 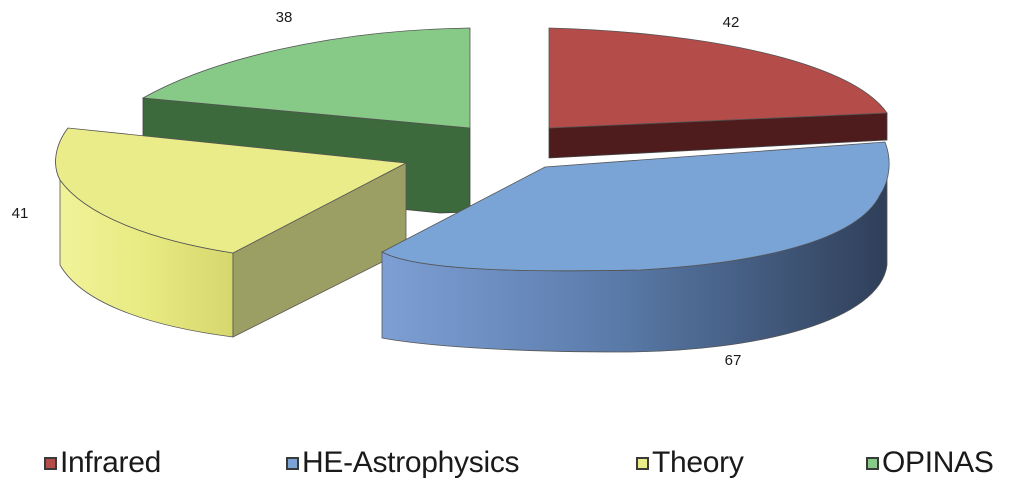 I want to click on slice-infrared, so click(x=718, y=93).